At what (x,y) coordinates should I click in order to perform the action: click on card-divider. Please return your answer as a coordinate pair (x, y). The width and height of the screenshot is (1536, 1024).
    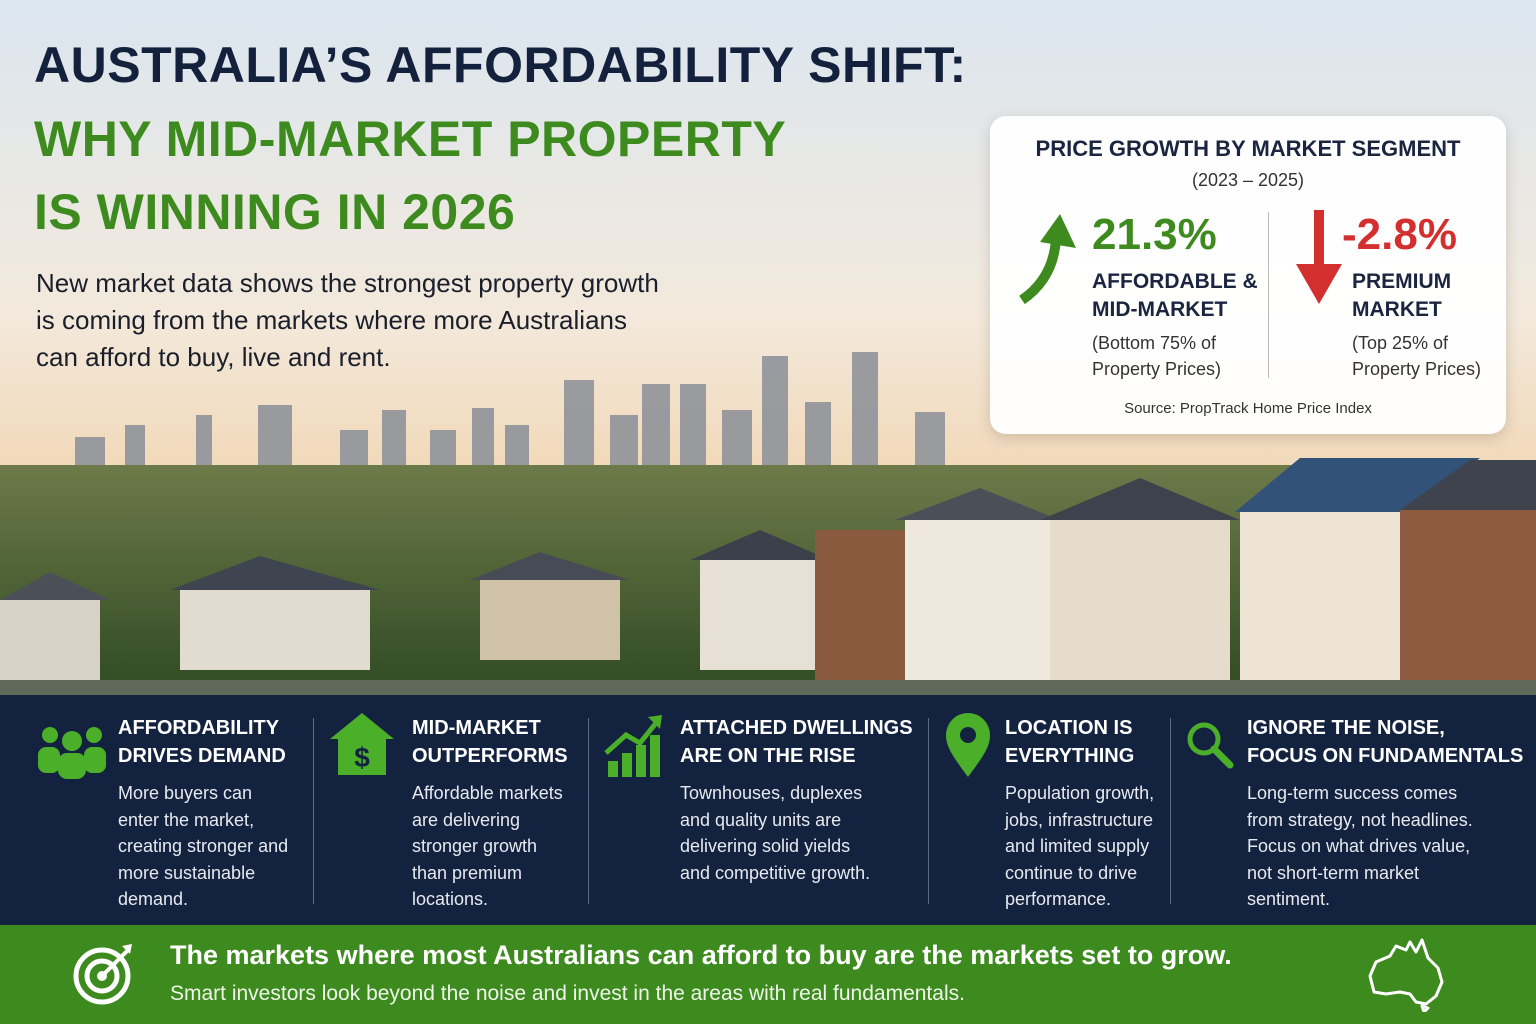
    Looking at the image, I should click on (1268, 295).